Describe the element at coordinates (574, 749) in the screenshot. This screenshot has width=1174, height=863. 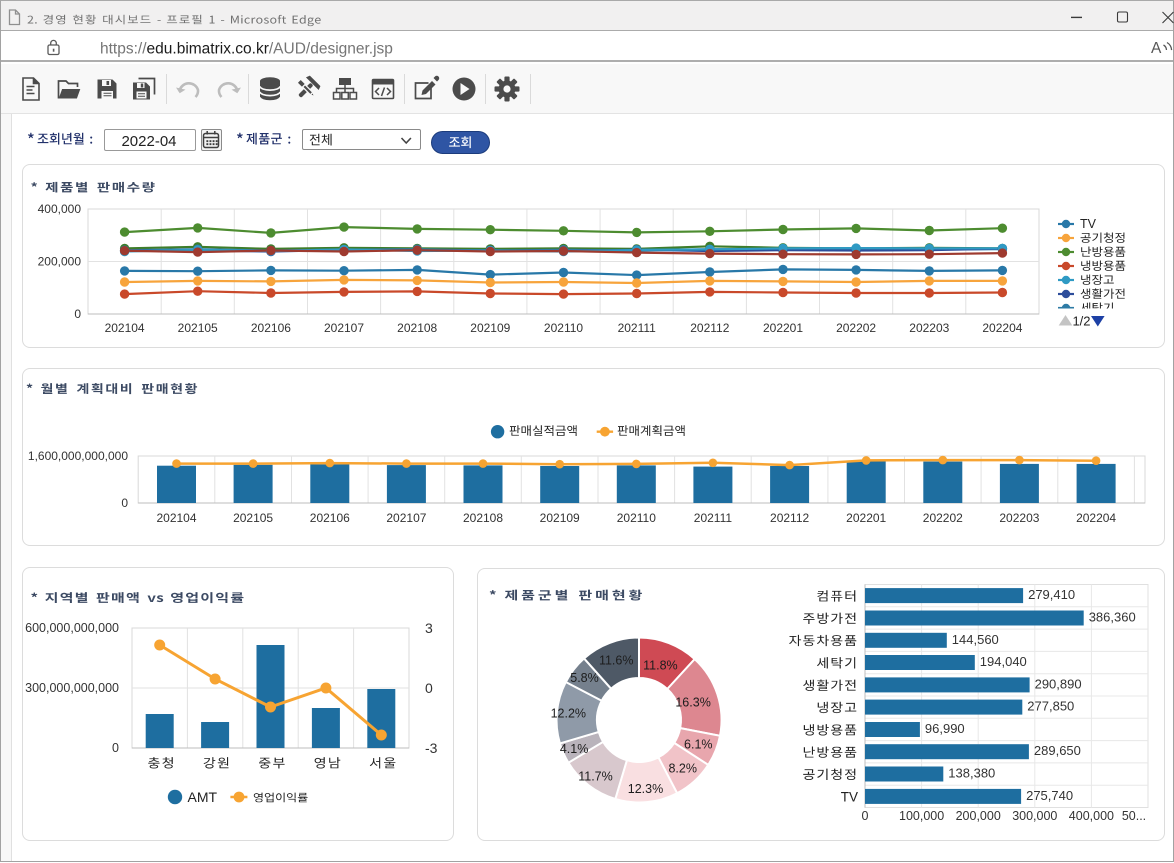
I see `svg-text: 4.1%` at that location.